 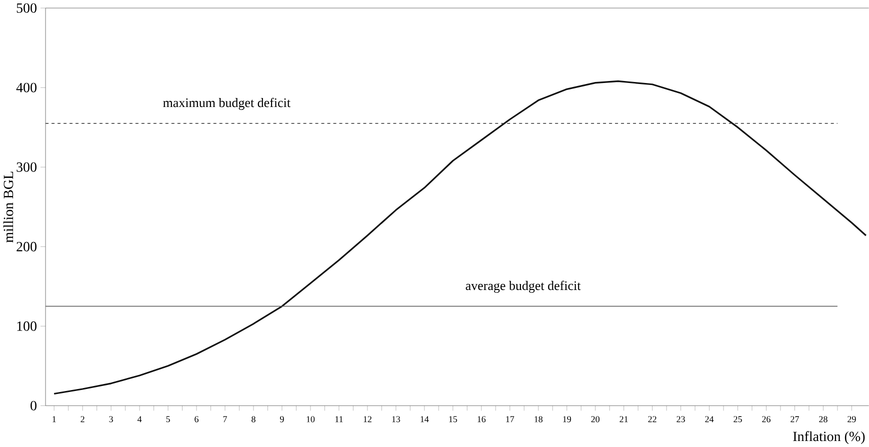 What do you see at coordinates (823, 419) in the screenshot?
I see `x-tick-label: 28` at bounding box center [823, 419].